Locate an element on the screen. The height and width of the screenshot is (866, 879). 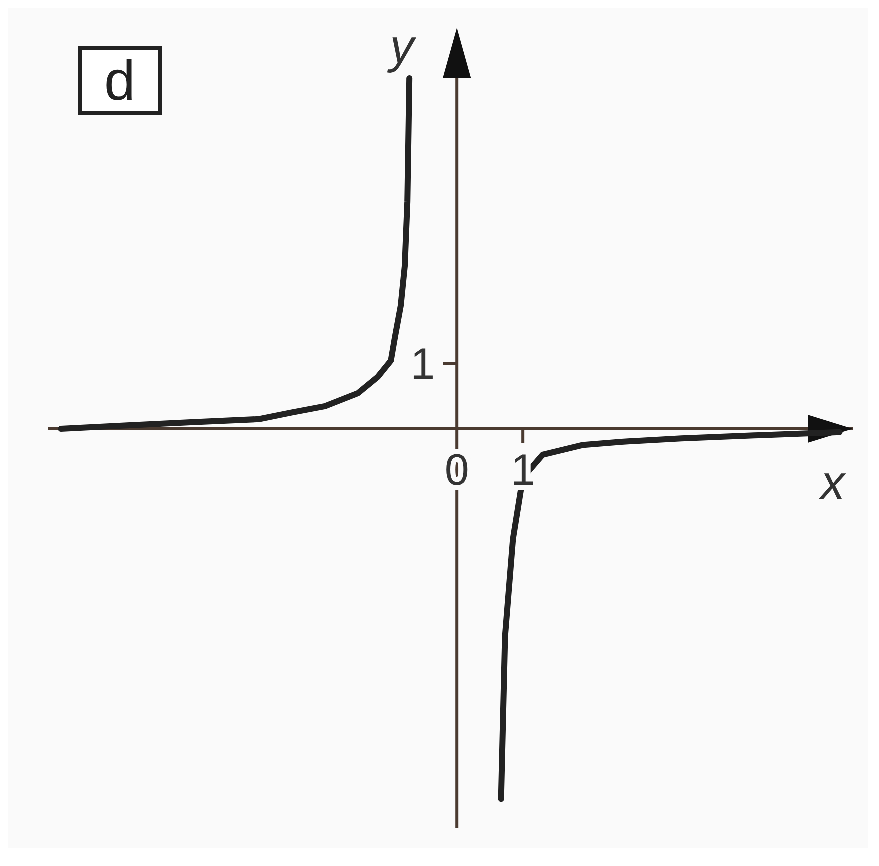
chart-title: d is located at coordinates (120, 80).